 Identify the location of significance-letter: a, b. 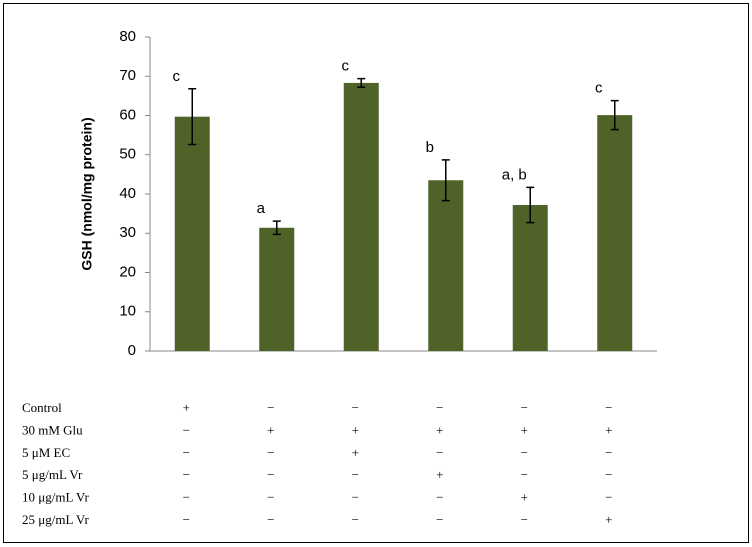
(514, 174).